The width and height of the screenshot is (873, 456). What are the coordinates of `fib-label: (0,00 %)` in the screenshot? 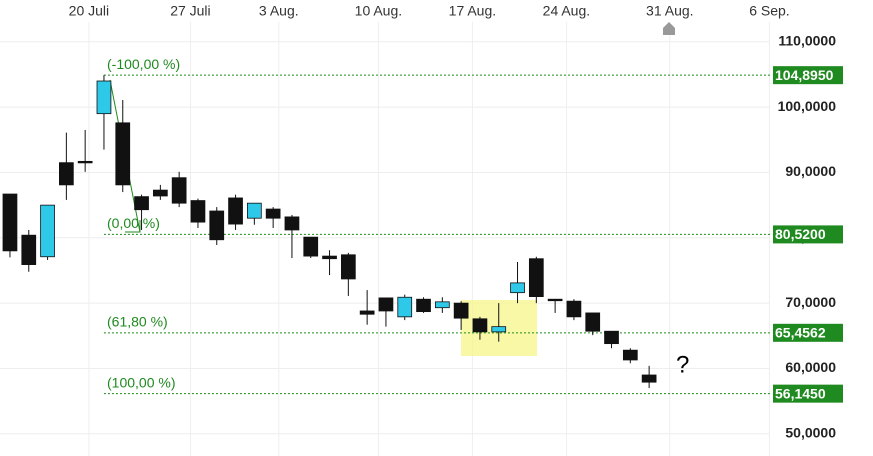 It's located at (133, 223).